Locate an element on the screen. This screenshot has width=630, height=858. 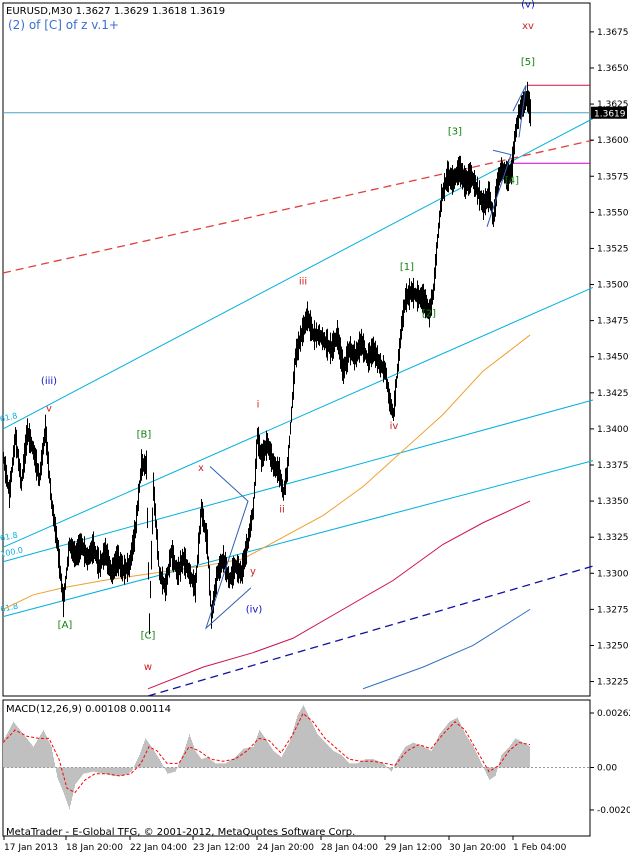
wave-label: [A] is located at coordinates (65, 625).